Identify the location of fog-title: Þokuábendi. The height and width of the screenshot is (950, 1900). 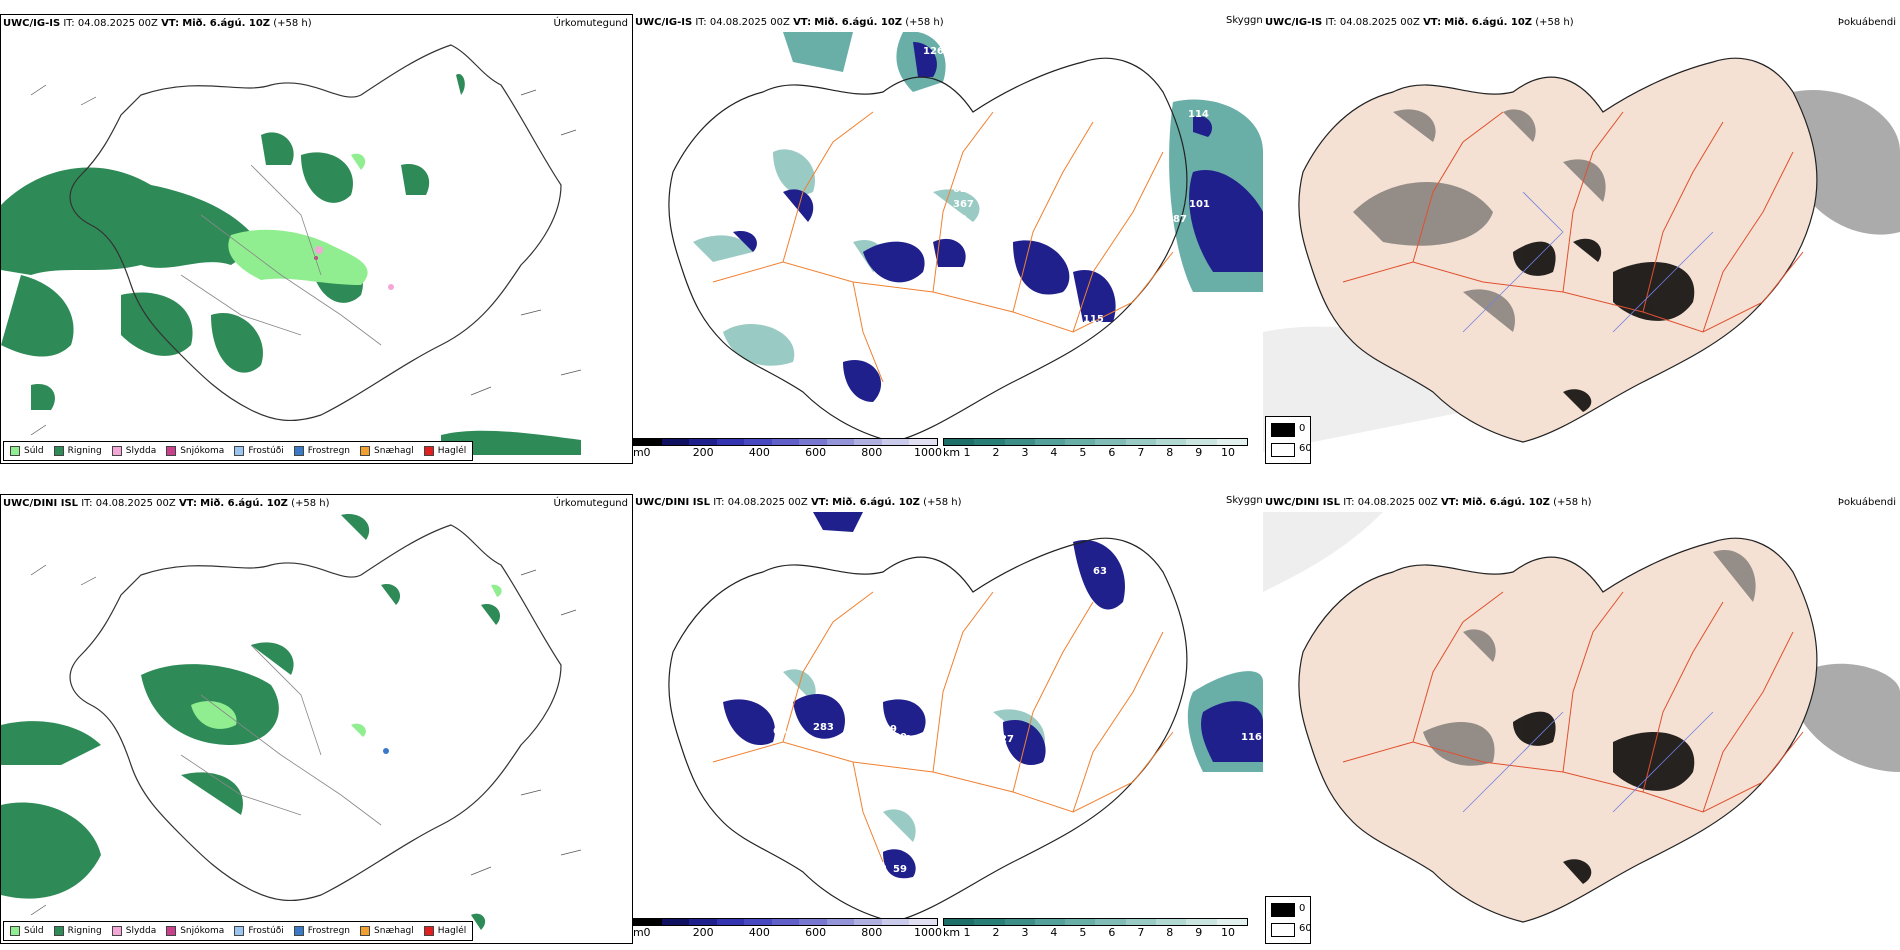
(1866, 22).